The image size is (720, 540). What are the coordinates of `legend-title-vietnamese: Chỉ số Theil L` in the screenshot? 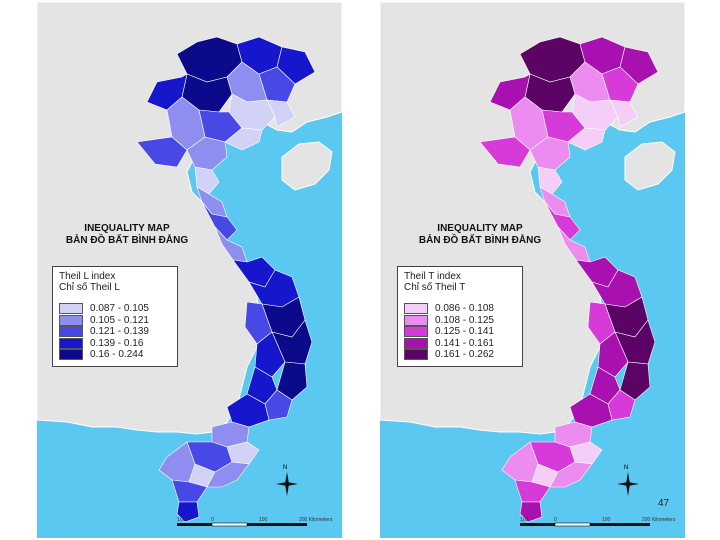 It's located at (89, 287).